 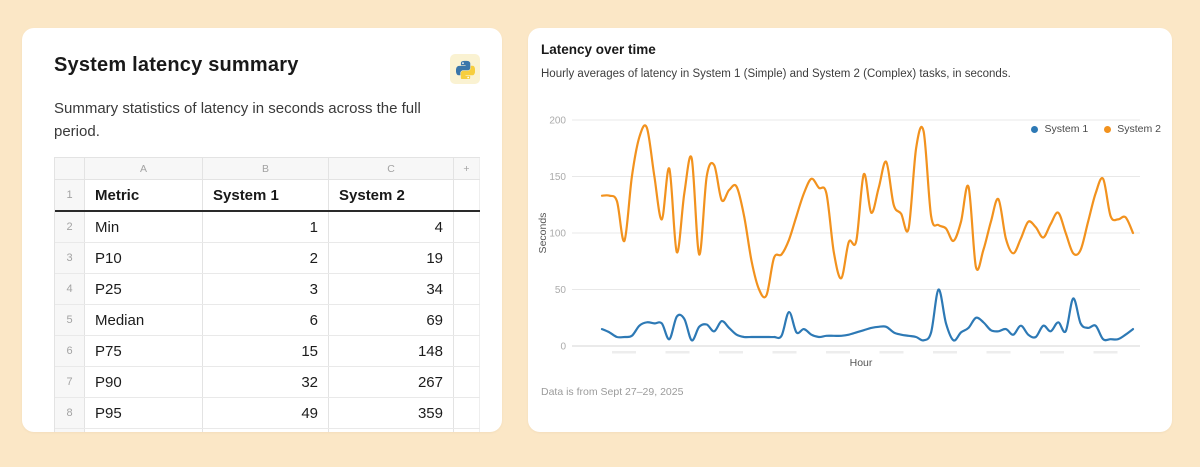 What do you see at coordinates (70, 351) in the screenshot?
I see `row-number: 6` at bounding box center [70, 351].